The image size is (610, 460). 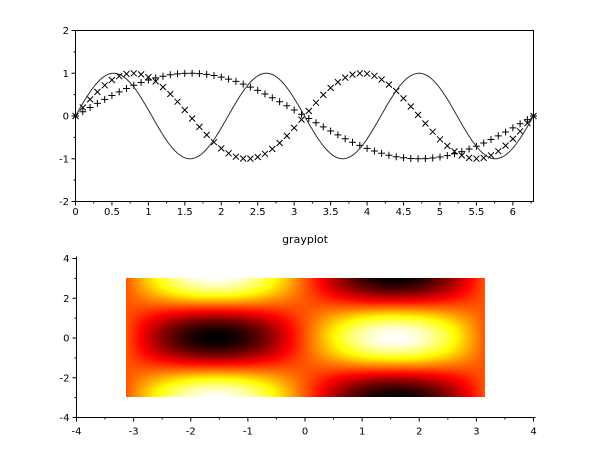 What do you see at coordinates (362, 432) in the screenshot?
I see `x-tick-label: 1` at bounding box center [362, 432].